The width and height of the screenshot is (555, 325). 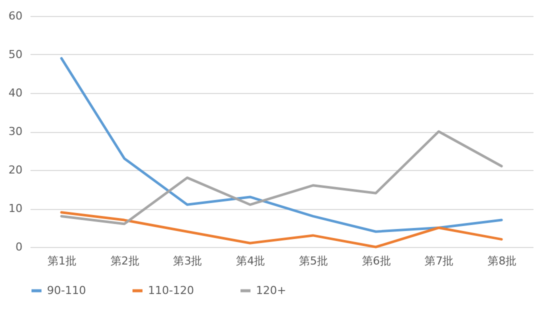 What do you see at coordinates (281, 229) in the screenshot?
I see `line-series` at bounding box center [281, 229].